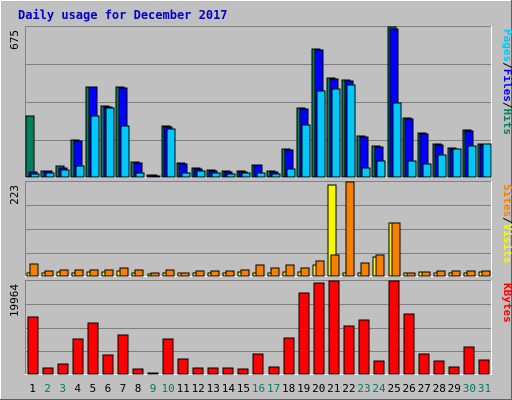 The height and width of the screenshot is (400, 512). What do you see at coordinates (123, 15) in the screenshot?
I see `chart-title: Daily usage for December 2017` at bounding box center [123, 15].